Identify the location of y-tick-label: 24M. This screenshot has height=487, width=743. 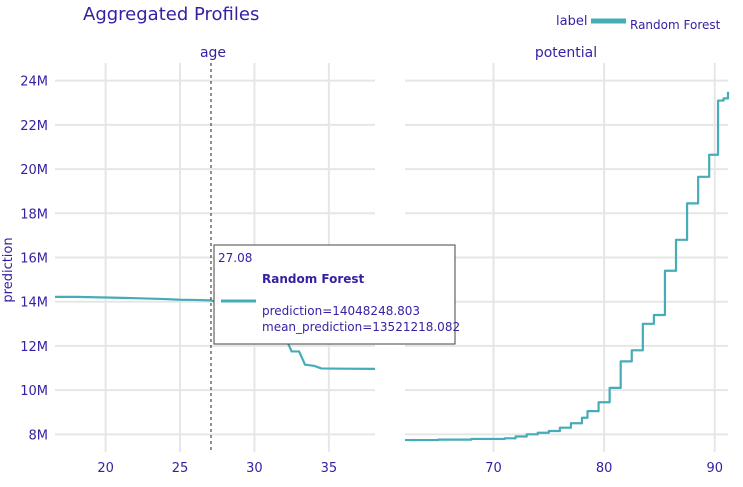
(34, 82).